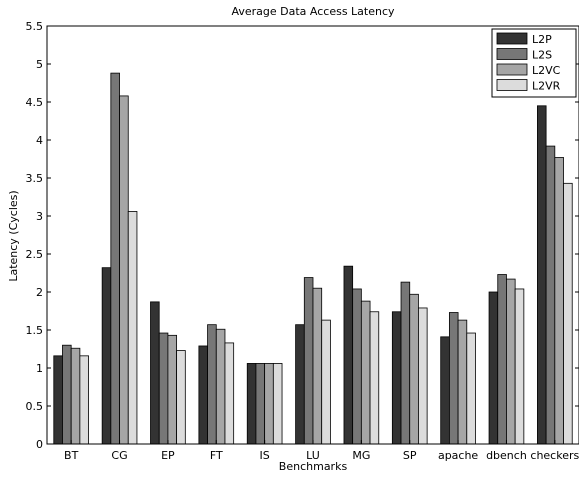  What do you see at coordinates (550, 295) in the screenshot?
I see `bar-l2s-checkers` at bounding box center [550, 295].